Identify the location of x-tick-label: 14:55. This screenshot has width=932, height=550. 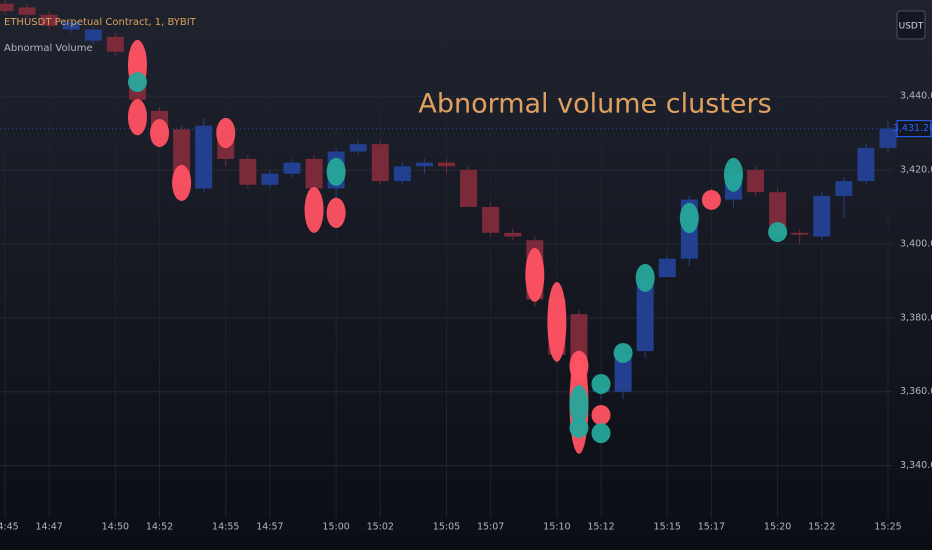
(225, 527).